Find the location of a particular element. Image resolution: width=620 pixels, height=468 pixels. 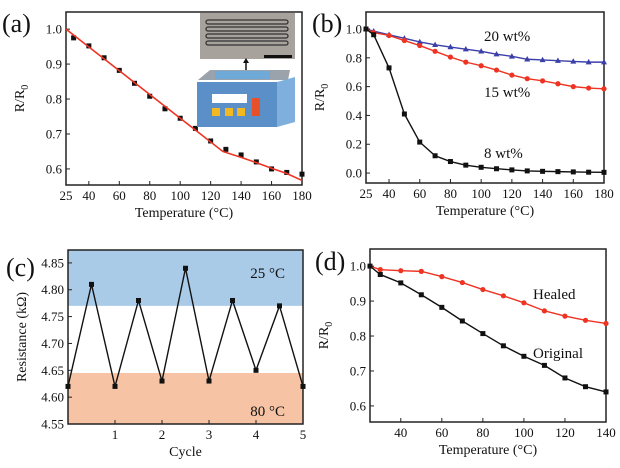

band-label: 25 °C is located at coordinates (267, 274).